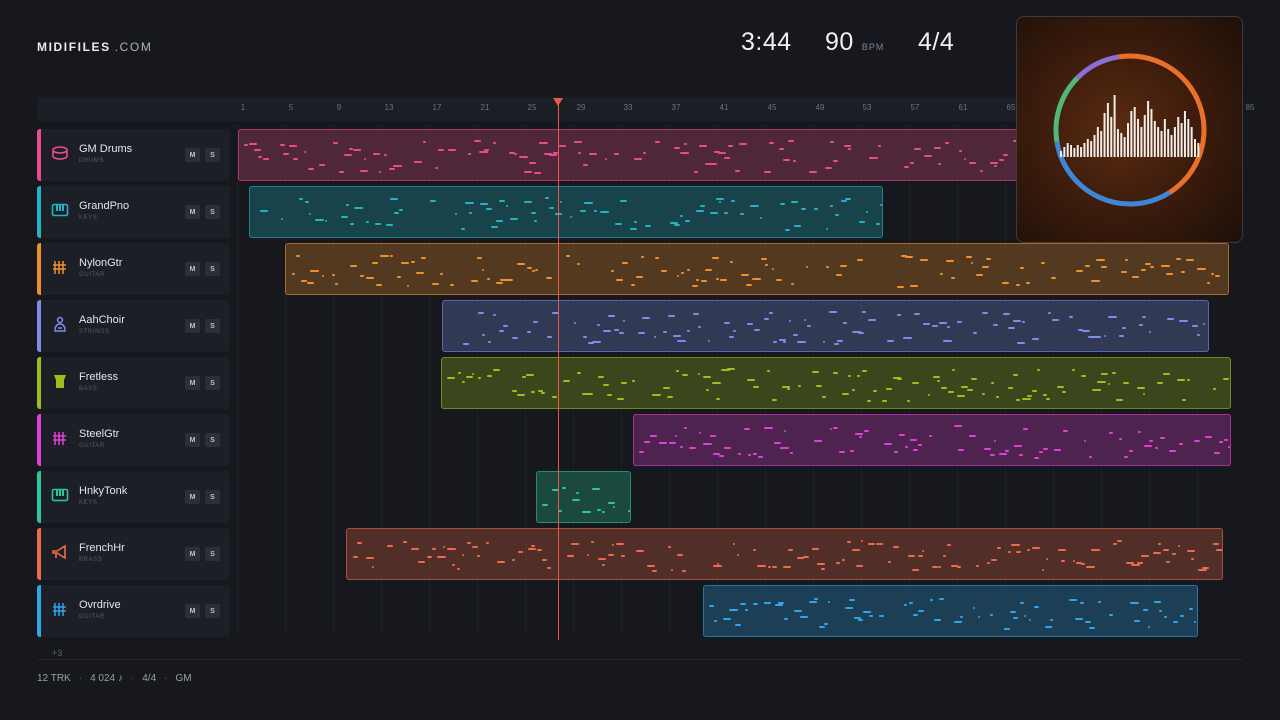 Image resolution: width=1280 pixels, height=720 pixels. Describe the element at coordinates (104, 206) in the screenshot. I see `track-name: GrandPno` at that location.